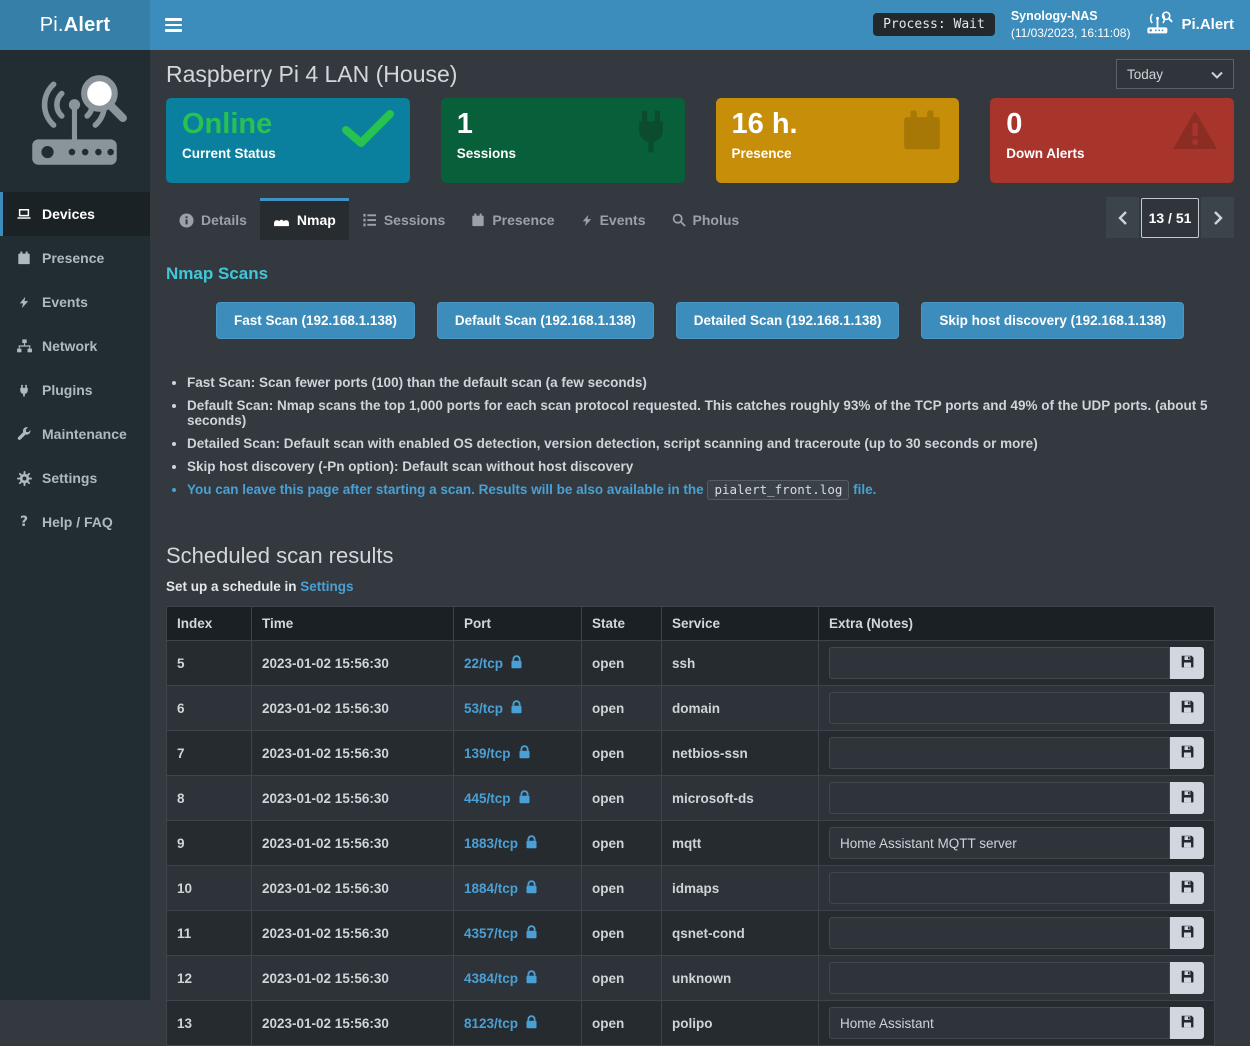 The width and height of the screenshot is (1250, 1046). What do you see at coordinates (1175, 74) in the screenshot?
I see `period-select: Today` at bounding box center [1175, 74].